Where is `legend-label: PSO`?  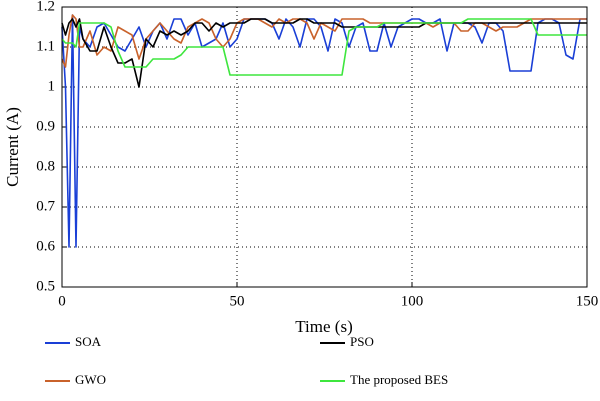 legend-label: PSO is located at coordinates (362, 341).